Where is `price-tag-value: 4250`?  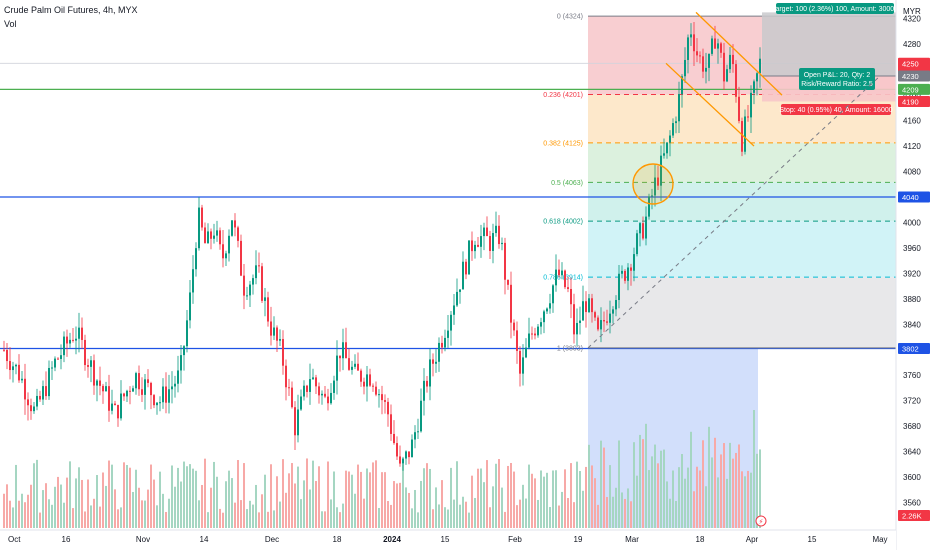
price-tag-value: 4250 is located at coordinates (910, 63).